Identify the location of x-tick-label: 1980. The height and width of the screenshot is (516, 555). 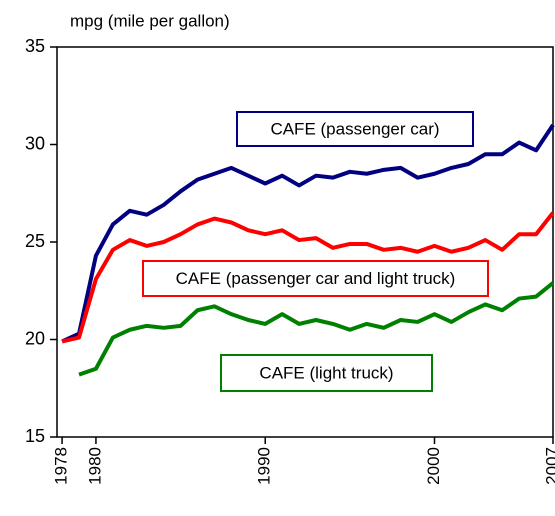
(94, 466).